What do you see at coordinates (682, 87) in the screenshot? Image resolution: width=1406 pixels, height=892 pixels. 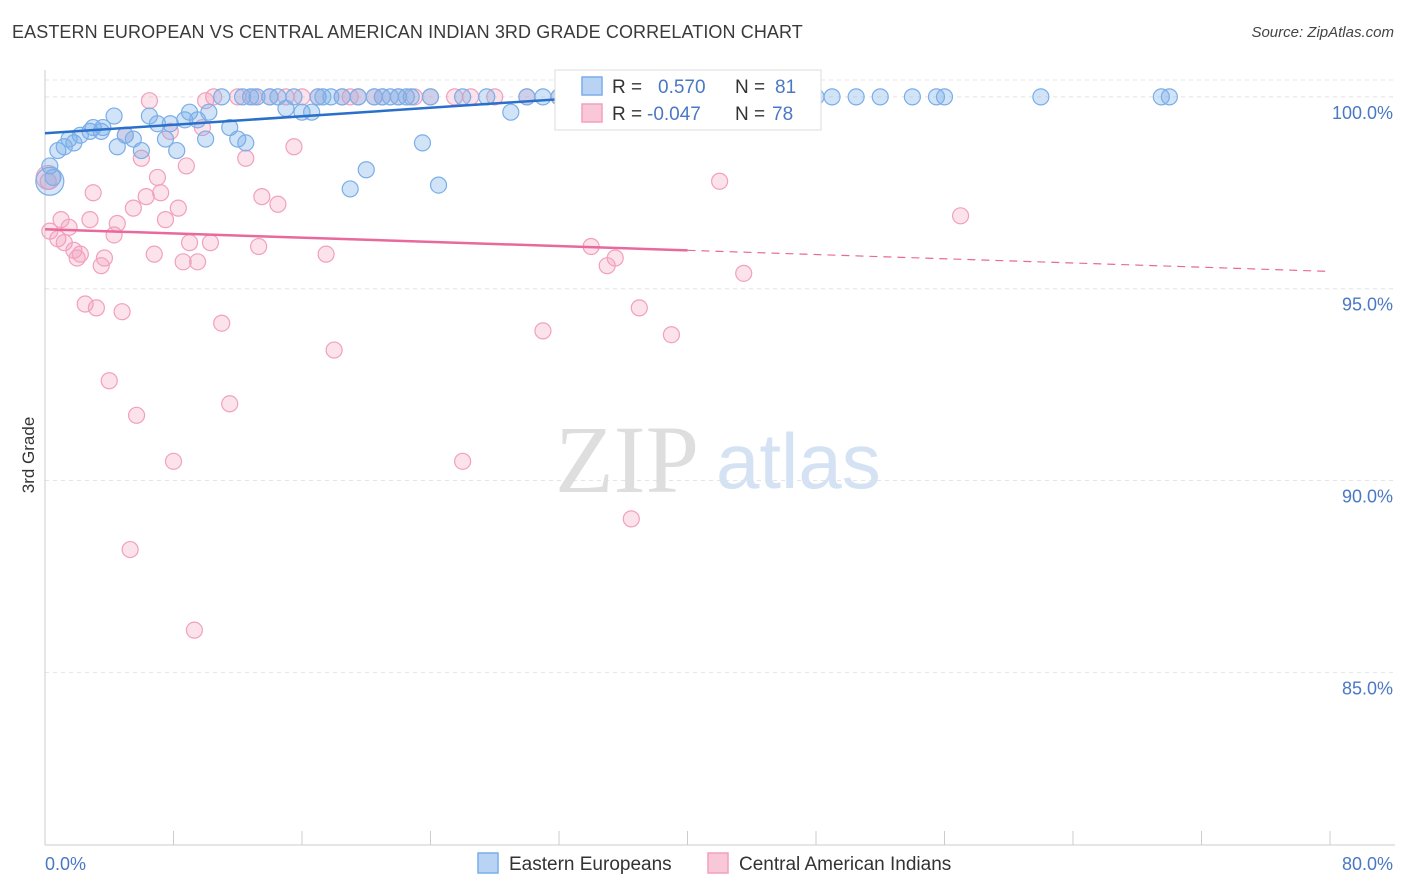 I see `legend-r-value-1: 0.570` at bounding box center [682, 87].